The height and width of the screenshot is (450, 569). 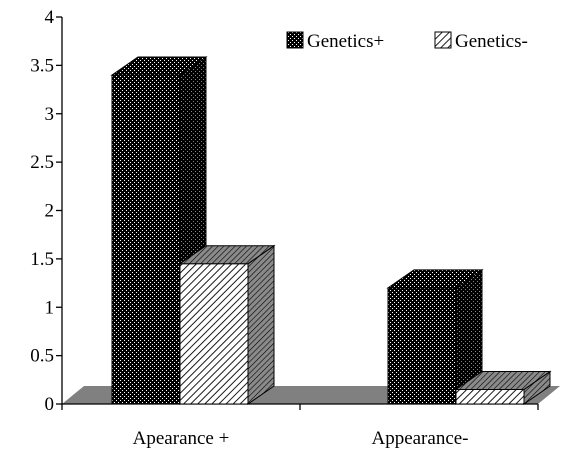 I want to click on y-tick-label: 3, so click(x=50, y=114).